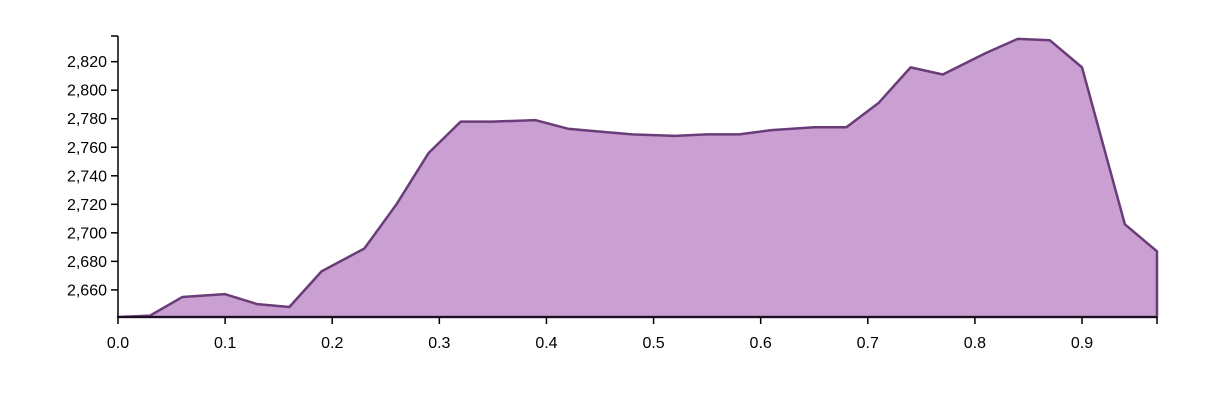 The height and width of the screenshot is (400, 1216). Describe the element at coordinates (87, 233) in the screenshot. I see `y-tick-label: 2,700` at that location.